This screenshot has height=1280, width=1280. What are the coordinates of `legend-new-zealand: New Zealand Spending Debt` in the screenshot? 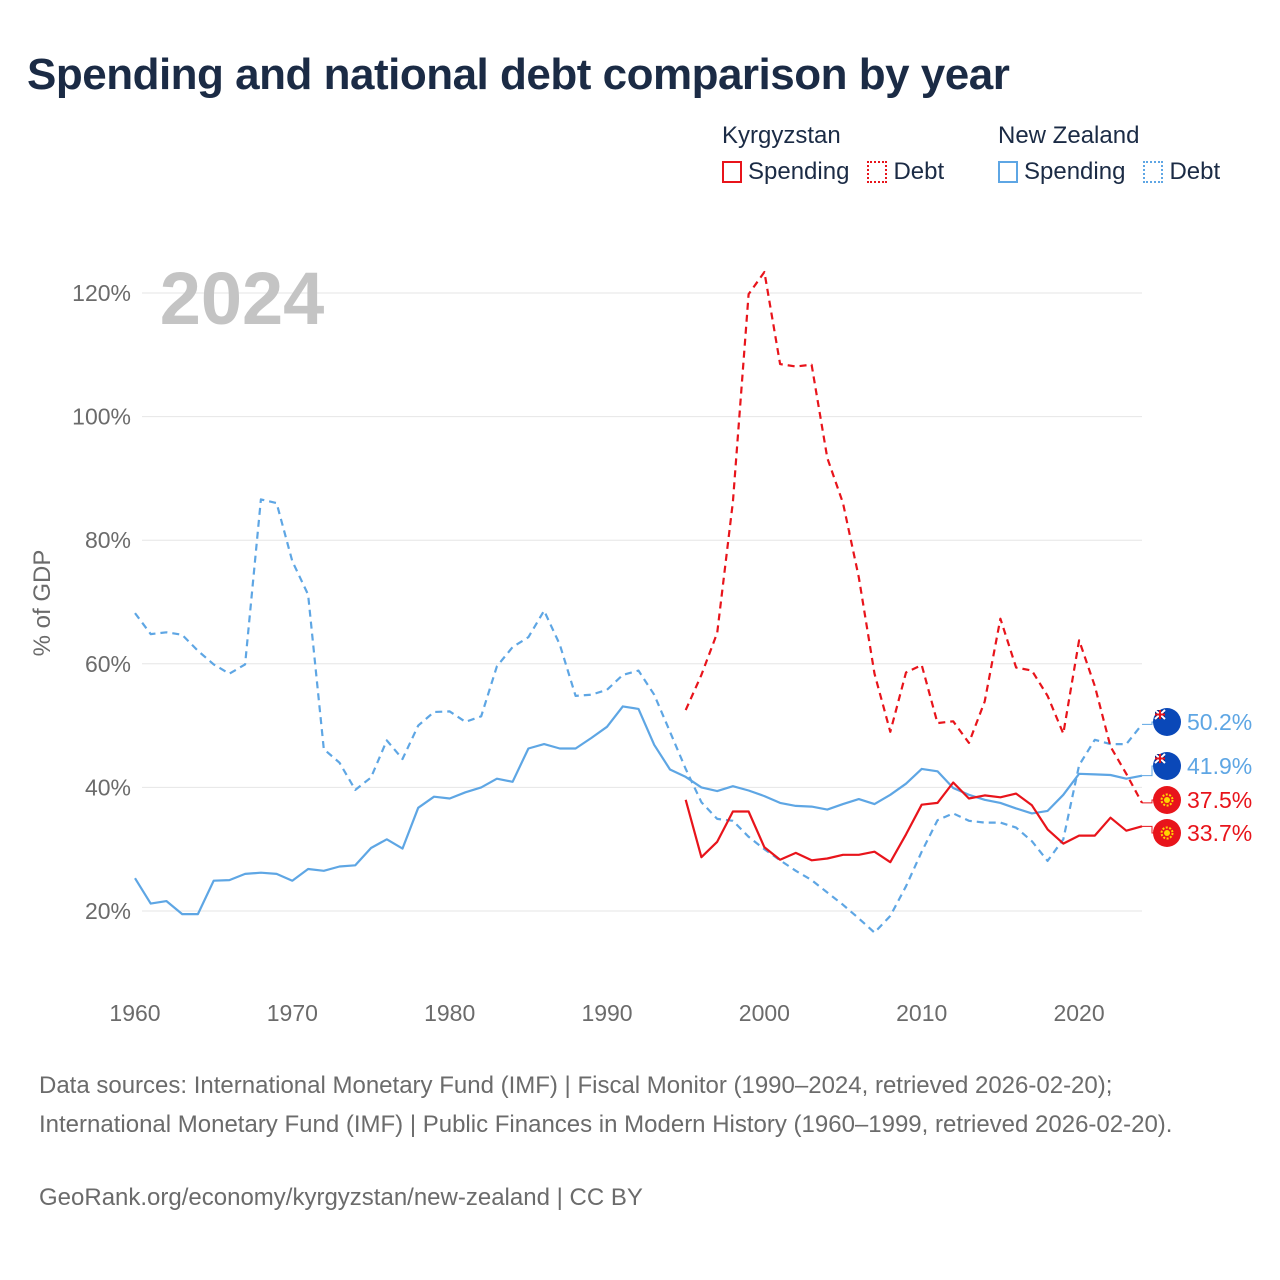 It's located at (1109, 154).